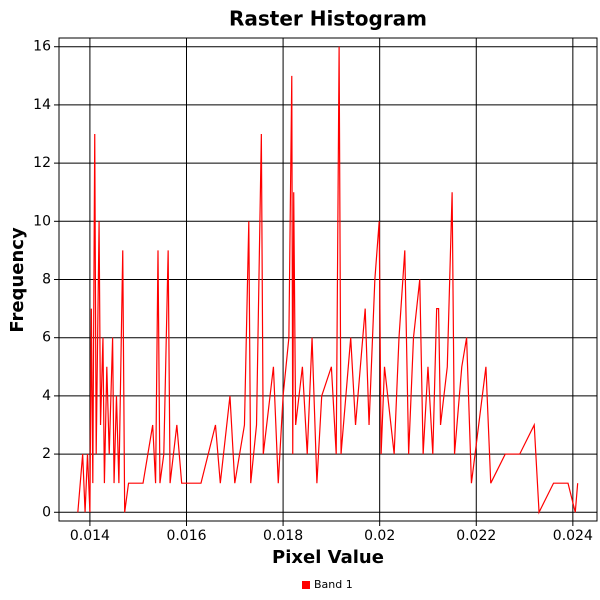 Image resolution: width=600 pixels, height=600 pixels. What do you see at coordinates (333, 584) in the screenshot?
I see `legend-label: Band 1` at bounding box center [333, 584].